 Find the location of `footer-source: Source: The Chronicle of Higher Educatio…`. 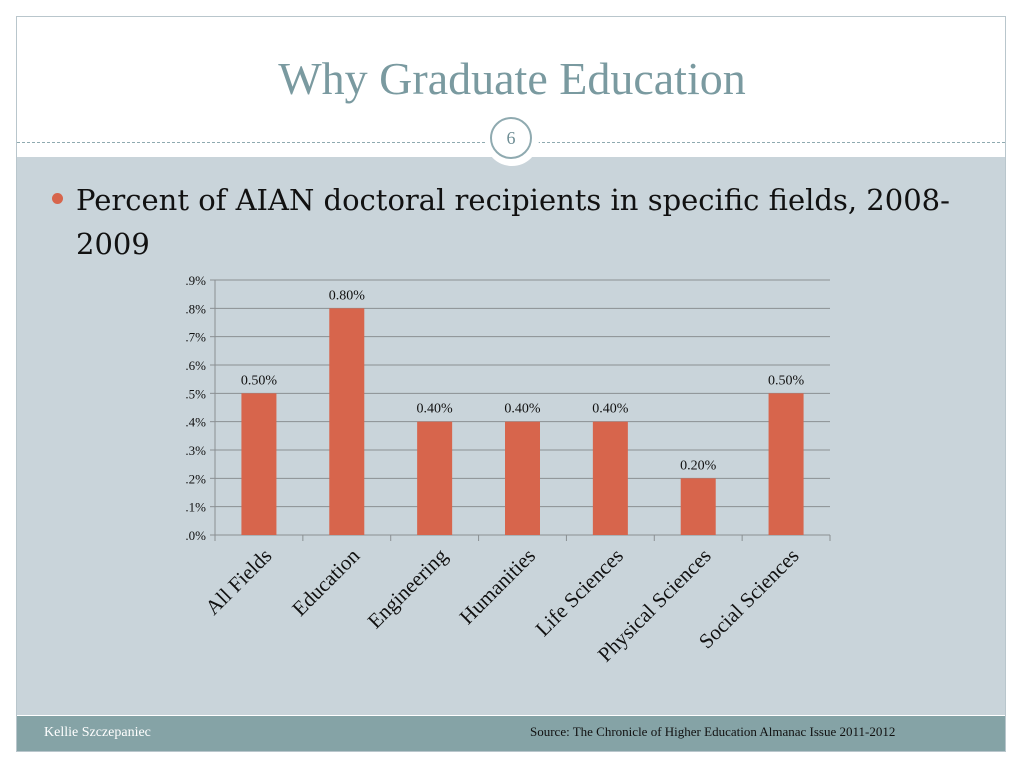

footer-source: Source: The Chronicle of Higher Educatio… is located at coordinates (713, 731).